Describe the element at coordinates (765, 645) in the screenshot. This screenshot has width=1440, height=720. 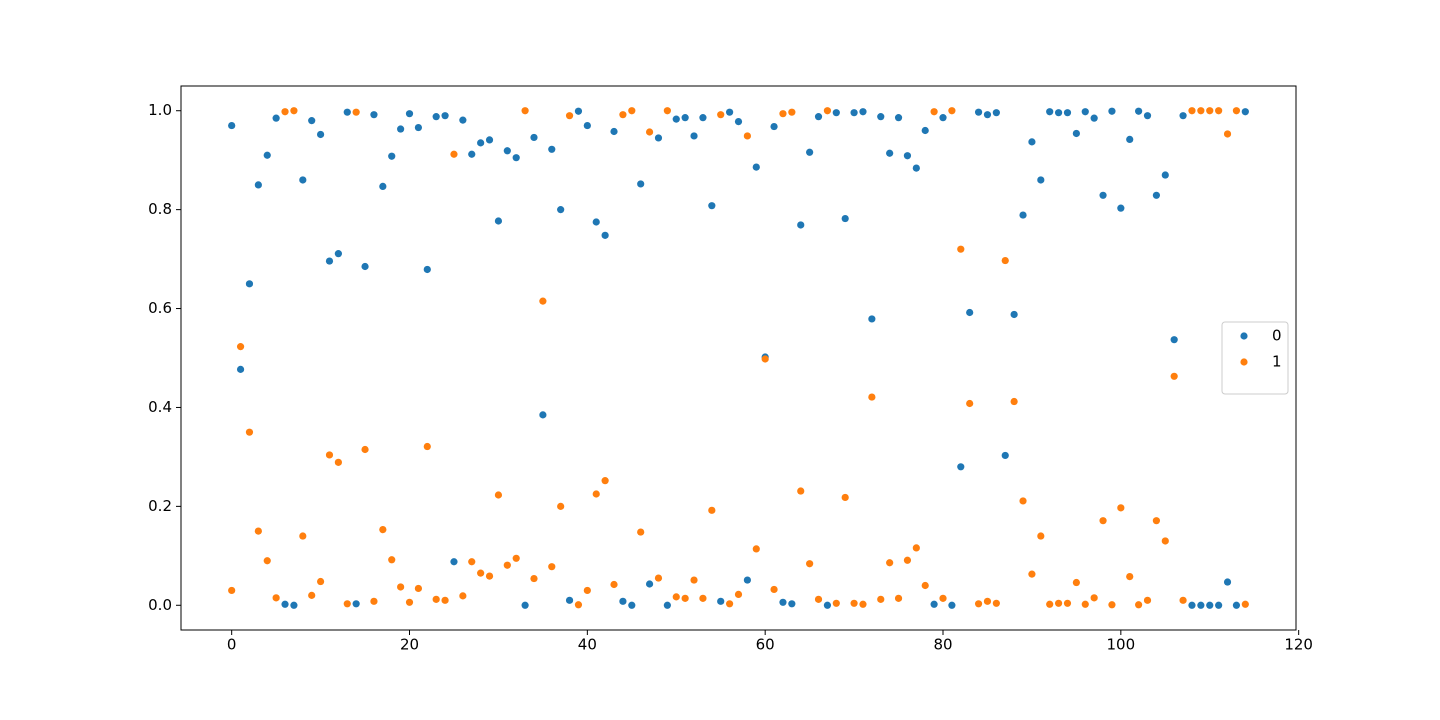
I see `x-tick-label: 60` at that location.